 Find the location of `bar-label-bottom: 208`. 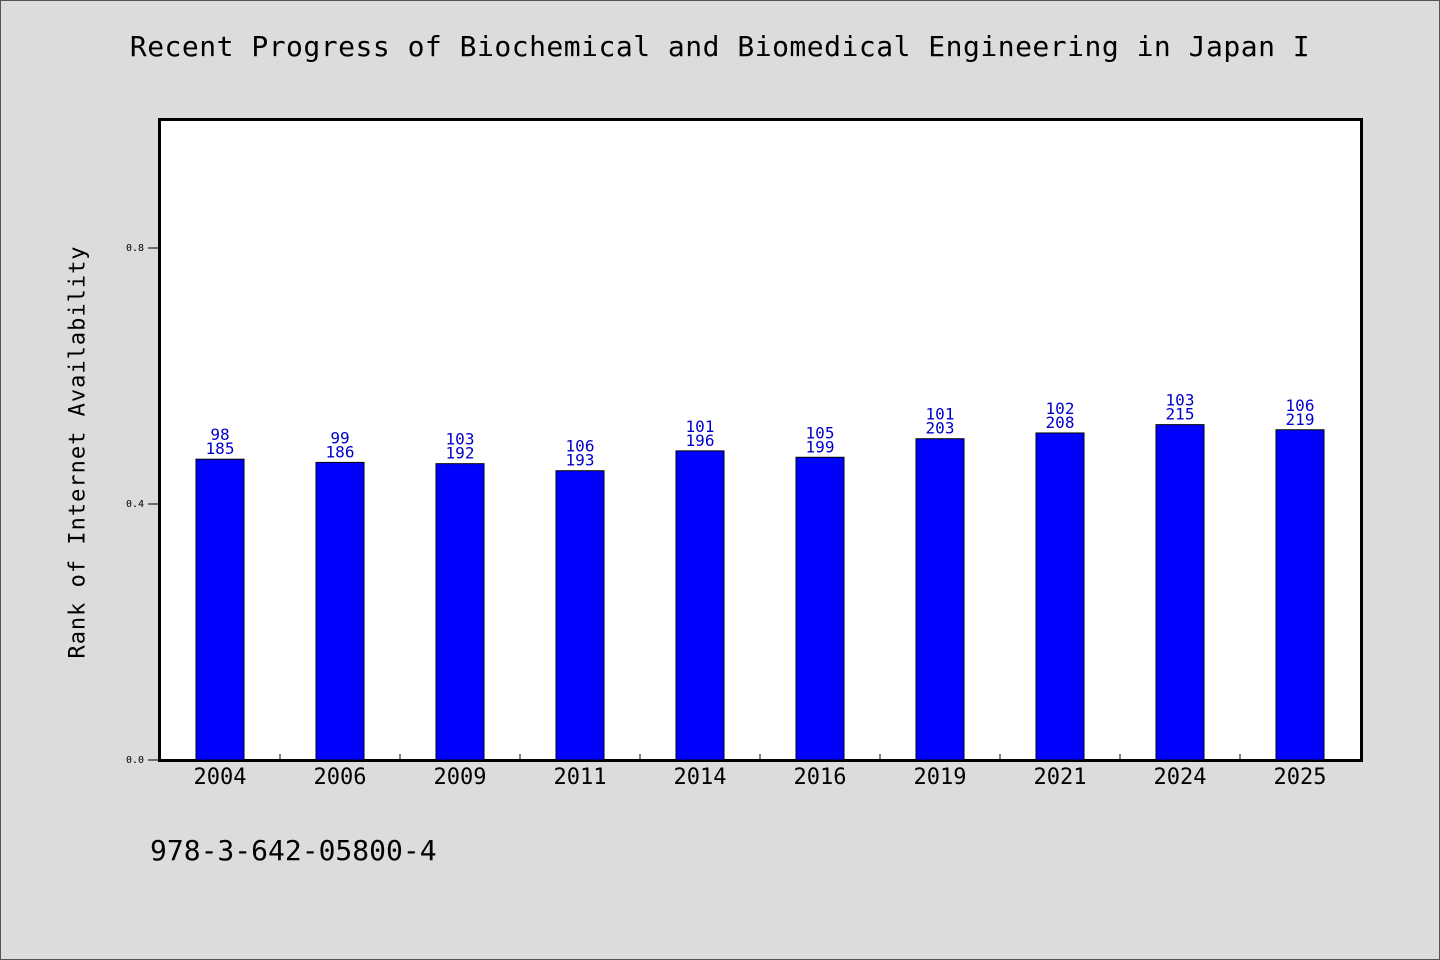

bar-label-bottom: 208 is located at coordinates (1060, 422).